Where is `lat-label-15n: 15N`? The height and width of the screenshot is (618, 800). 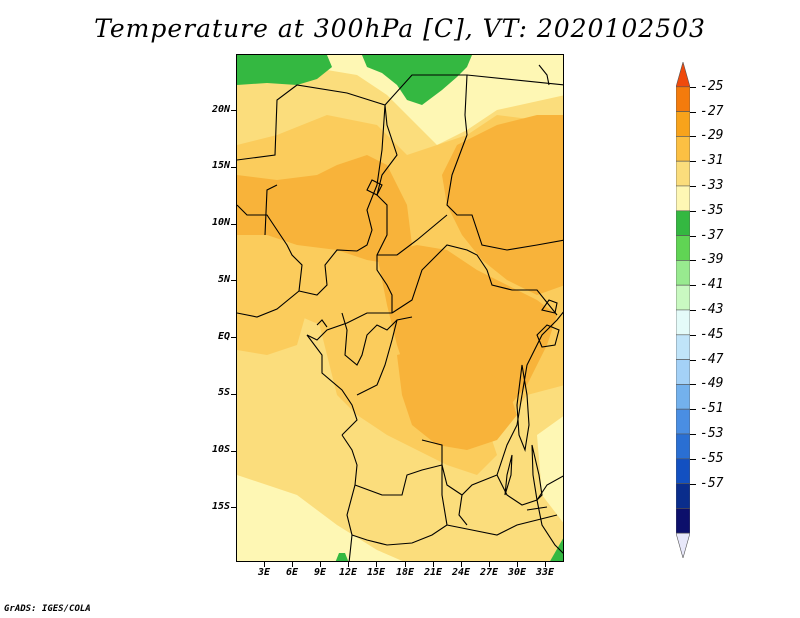 lat-label-15n: 15N is located at coordinates (220, 165).